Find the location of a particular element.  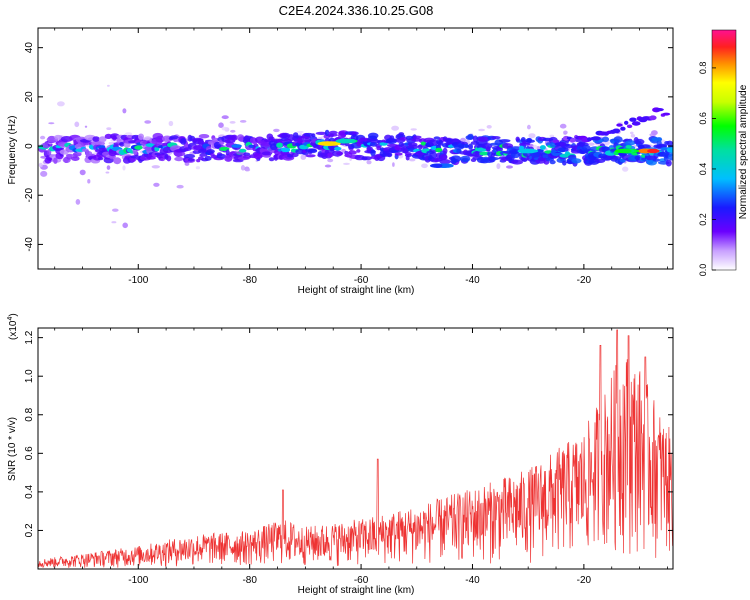

colorbar-tick-label: 0.2 is located at coordinates (703, 219).